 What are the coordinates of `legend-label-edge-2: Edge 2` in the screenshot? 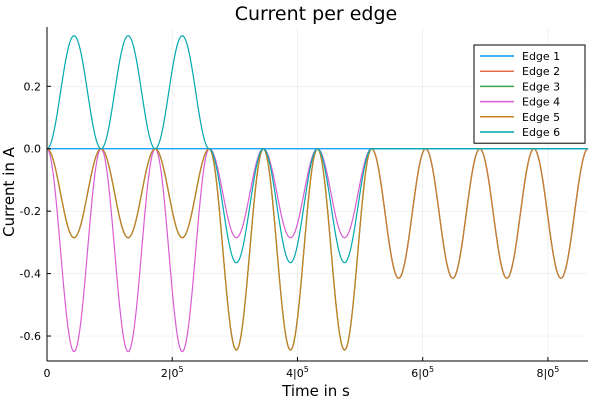 It's located at (541, 71).